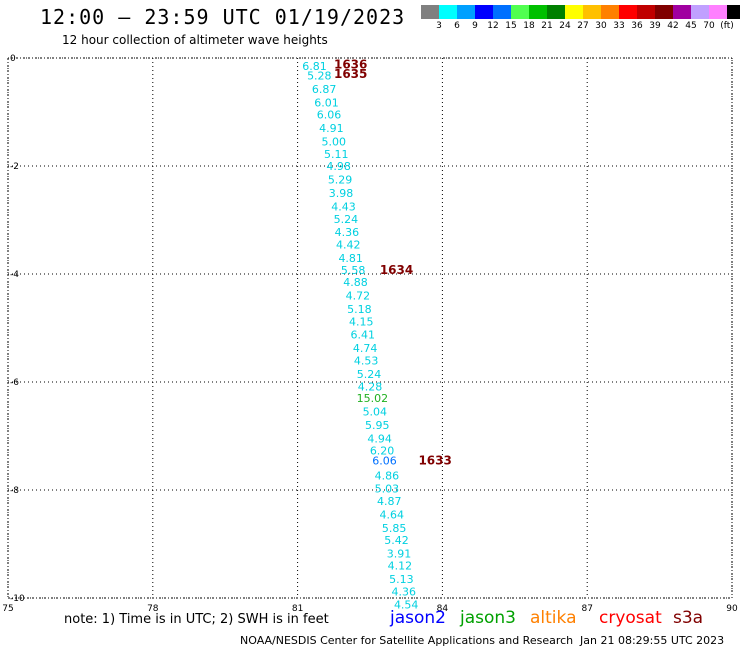 The height and width of the screenshot is (650, 740). I want to click on x-tick-label: 75, so click(7, 609).